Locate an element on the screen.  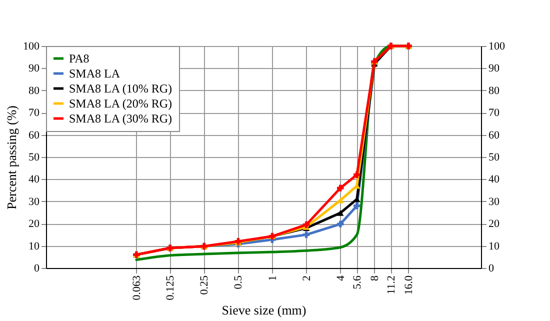
y-tick-label: 80 is located at coordinates (34, 90).